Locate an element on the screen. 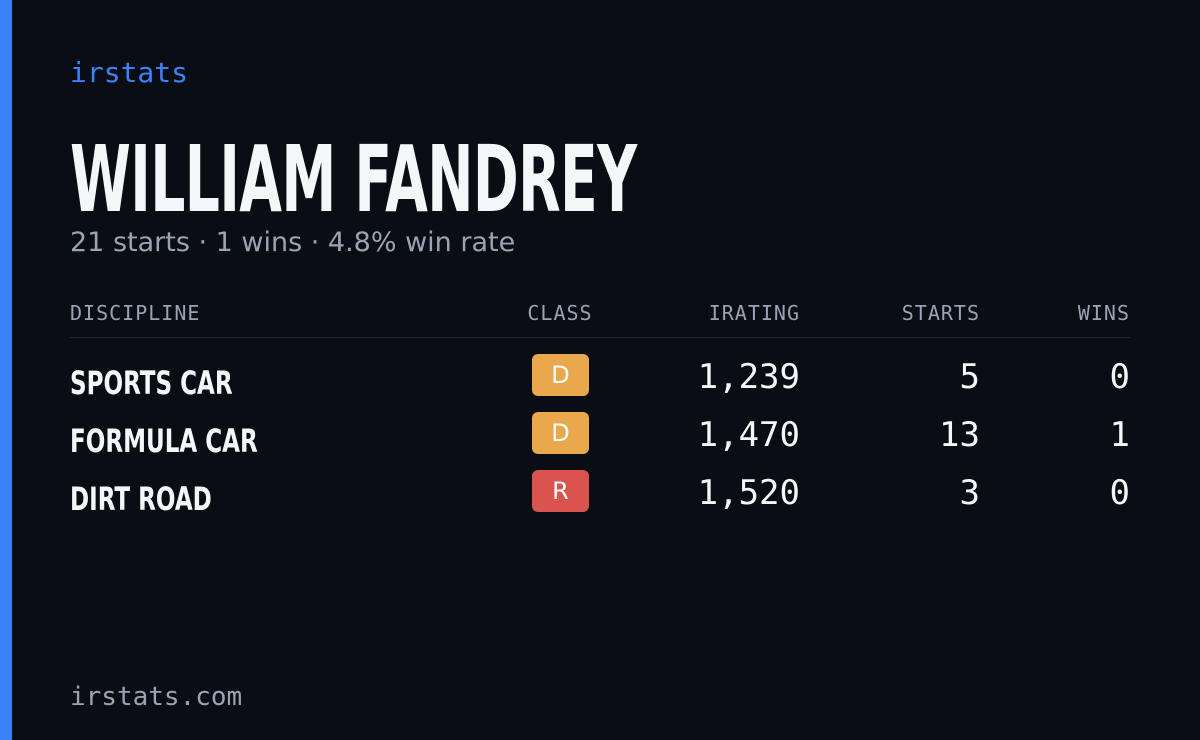 Image resolution: width=1200 pixels, height=740 pixels. irating: 1,470 is located at coordinates (748, 435).